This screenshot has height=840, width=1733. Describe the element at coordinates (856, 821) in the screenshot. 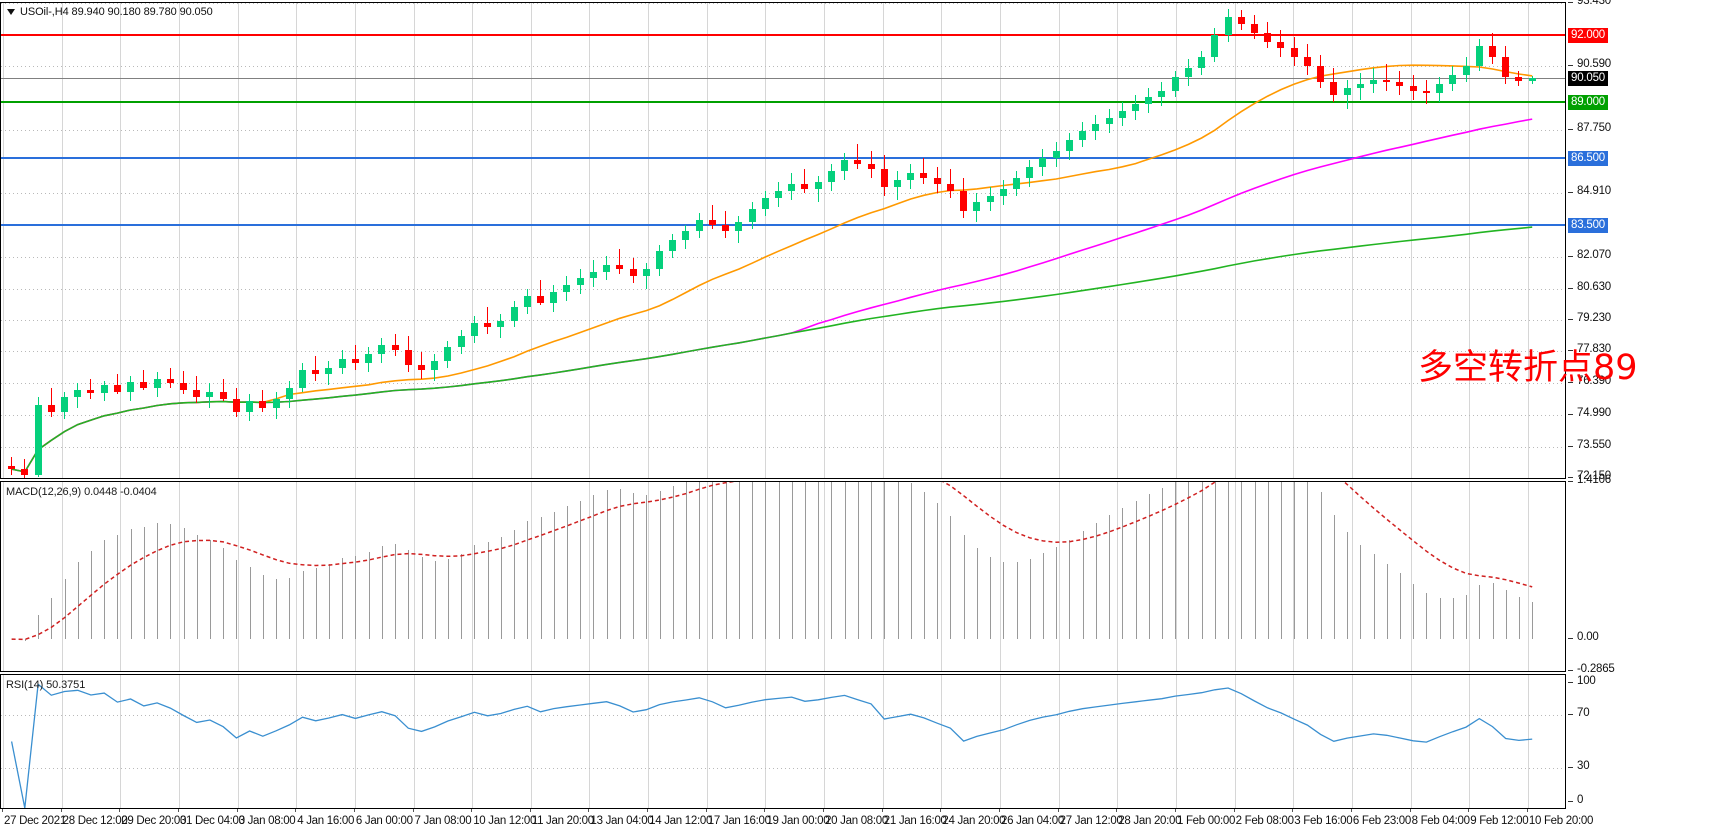

I see `time-tick-label: 20 Jan 08:00` at that location.